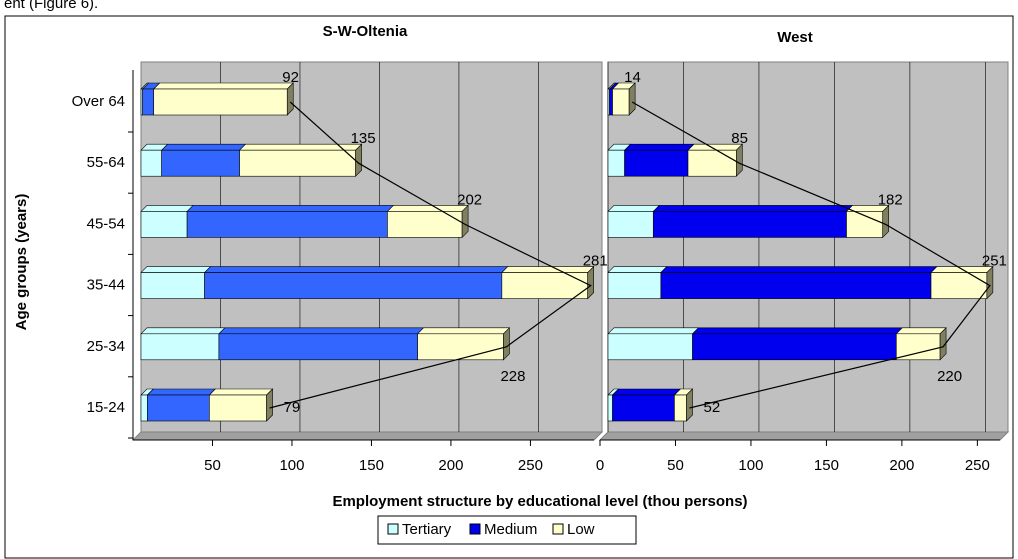 The height and width of the screenshot is (559, 1018). What do you see at coordinates (739, 138) in the screenshot?
I see `total-label: 85` at bounding box center [739, 138].